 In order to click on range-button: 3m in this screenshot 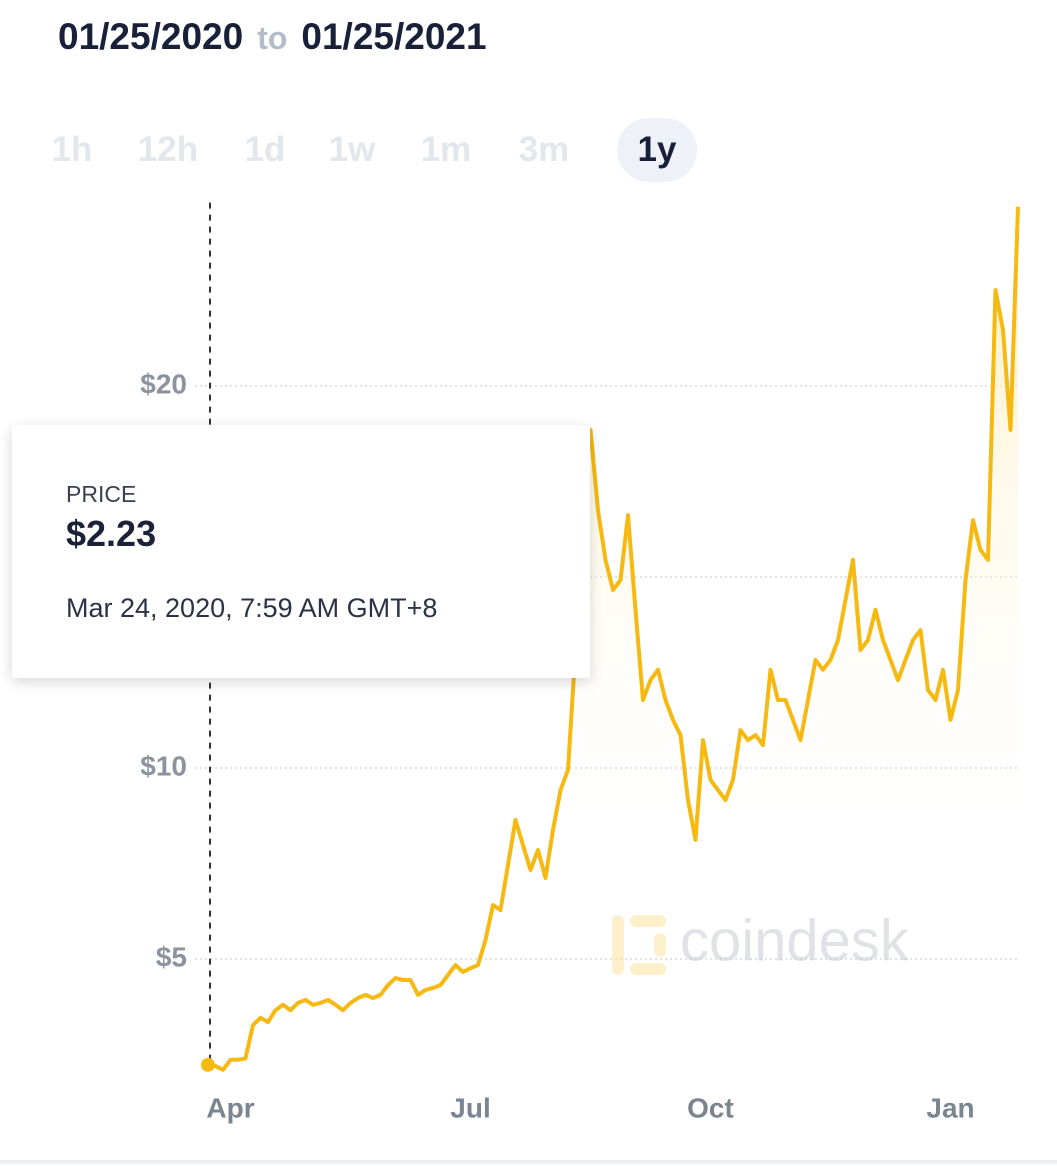, I will do `click(544, 149)`.